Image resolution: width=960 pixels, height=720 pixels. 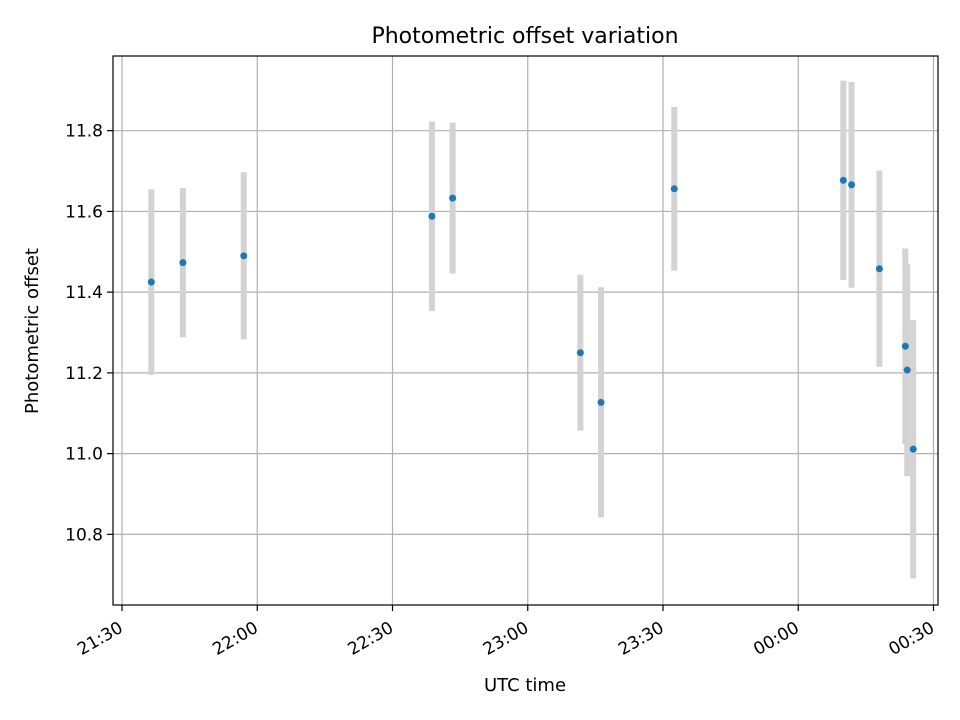 I want to click on x-tick-label: 00:00, so click(x=776, y=639).